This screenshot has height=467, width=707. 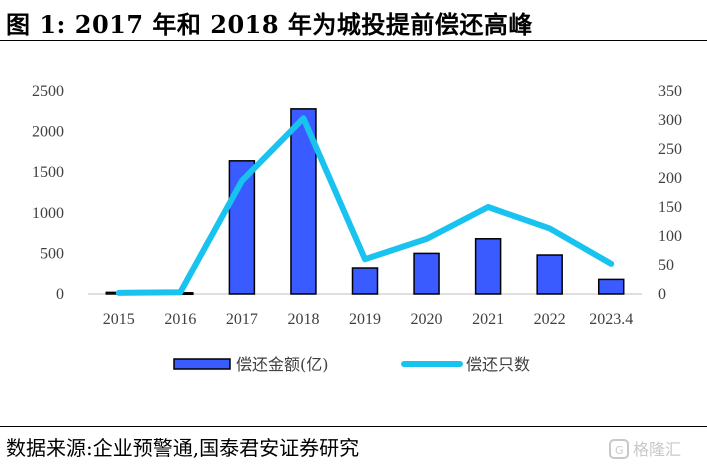 I want to click on title-bar: 图 1: 2017 年和 2018 年为城投提前偿还高峰, so click(x=353, y=19).